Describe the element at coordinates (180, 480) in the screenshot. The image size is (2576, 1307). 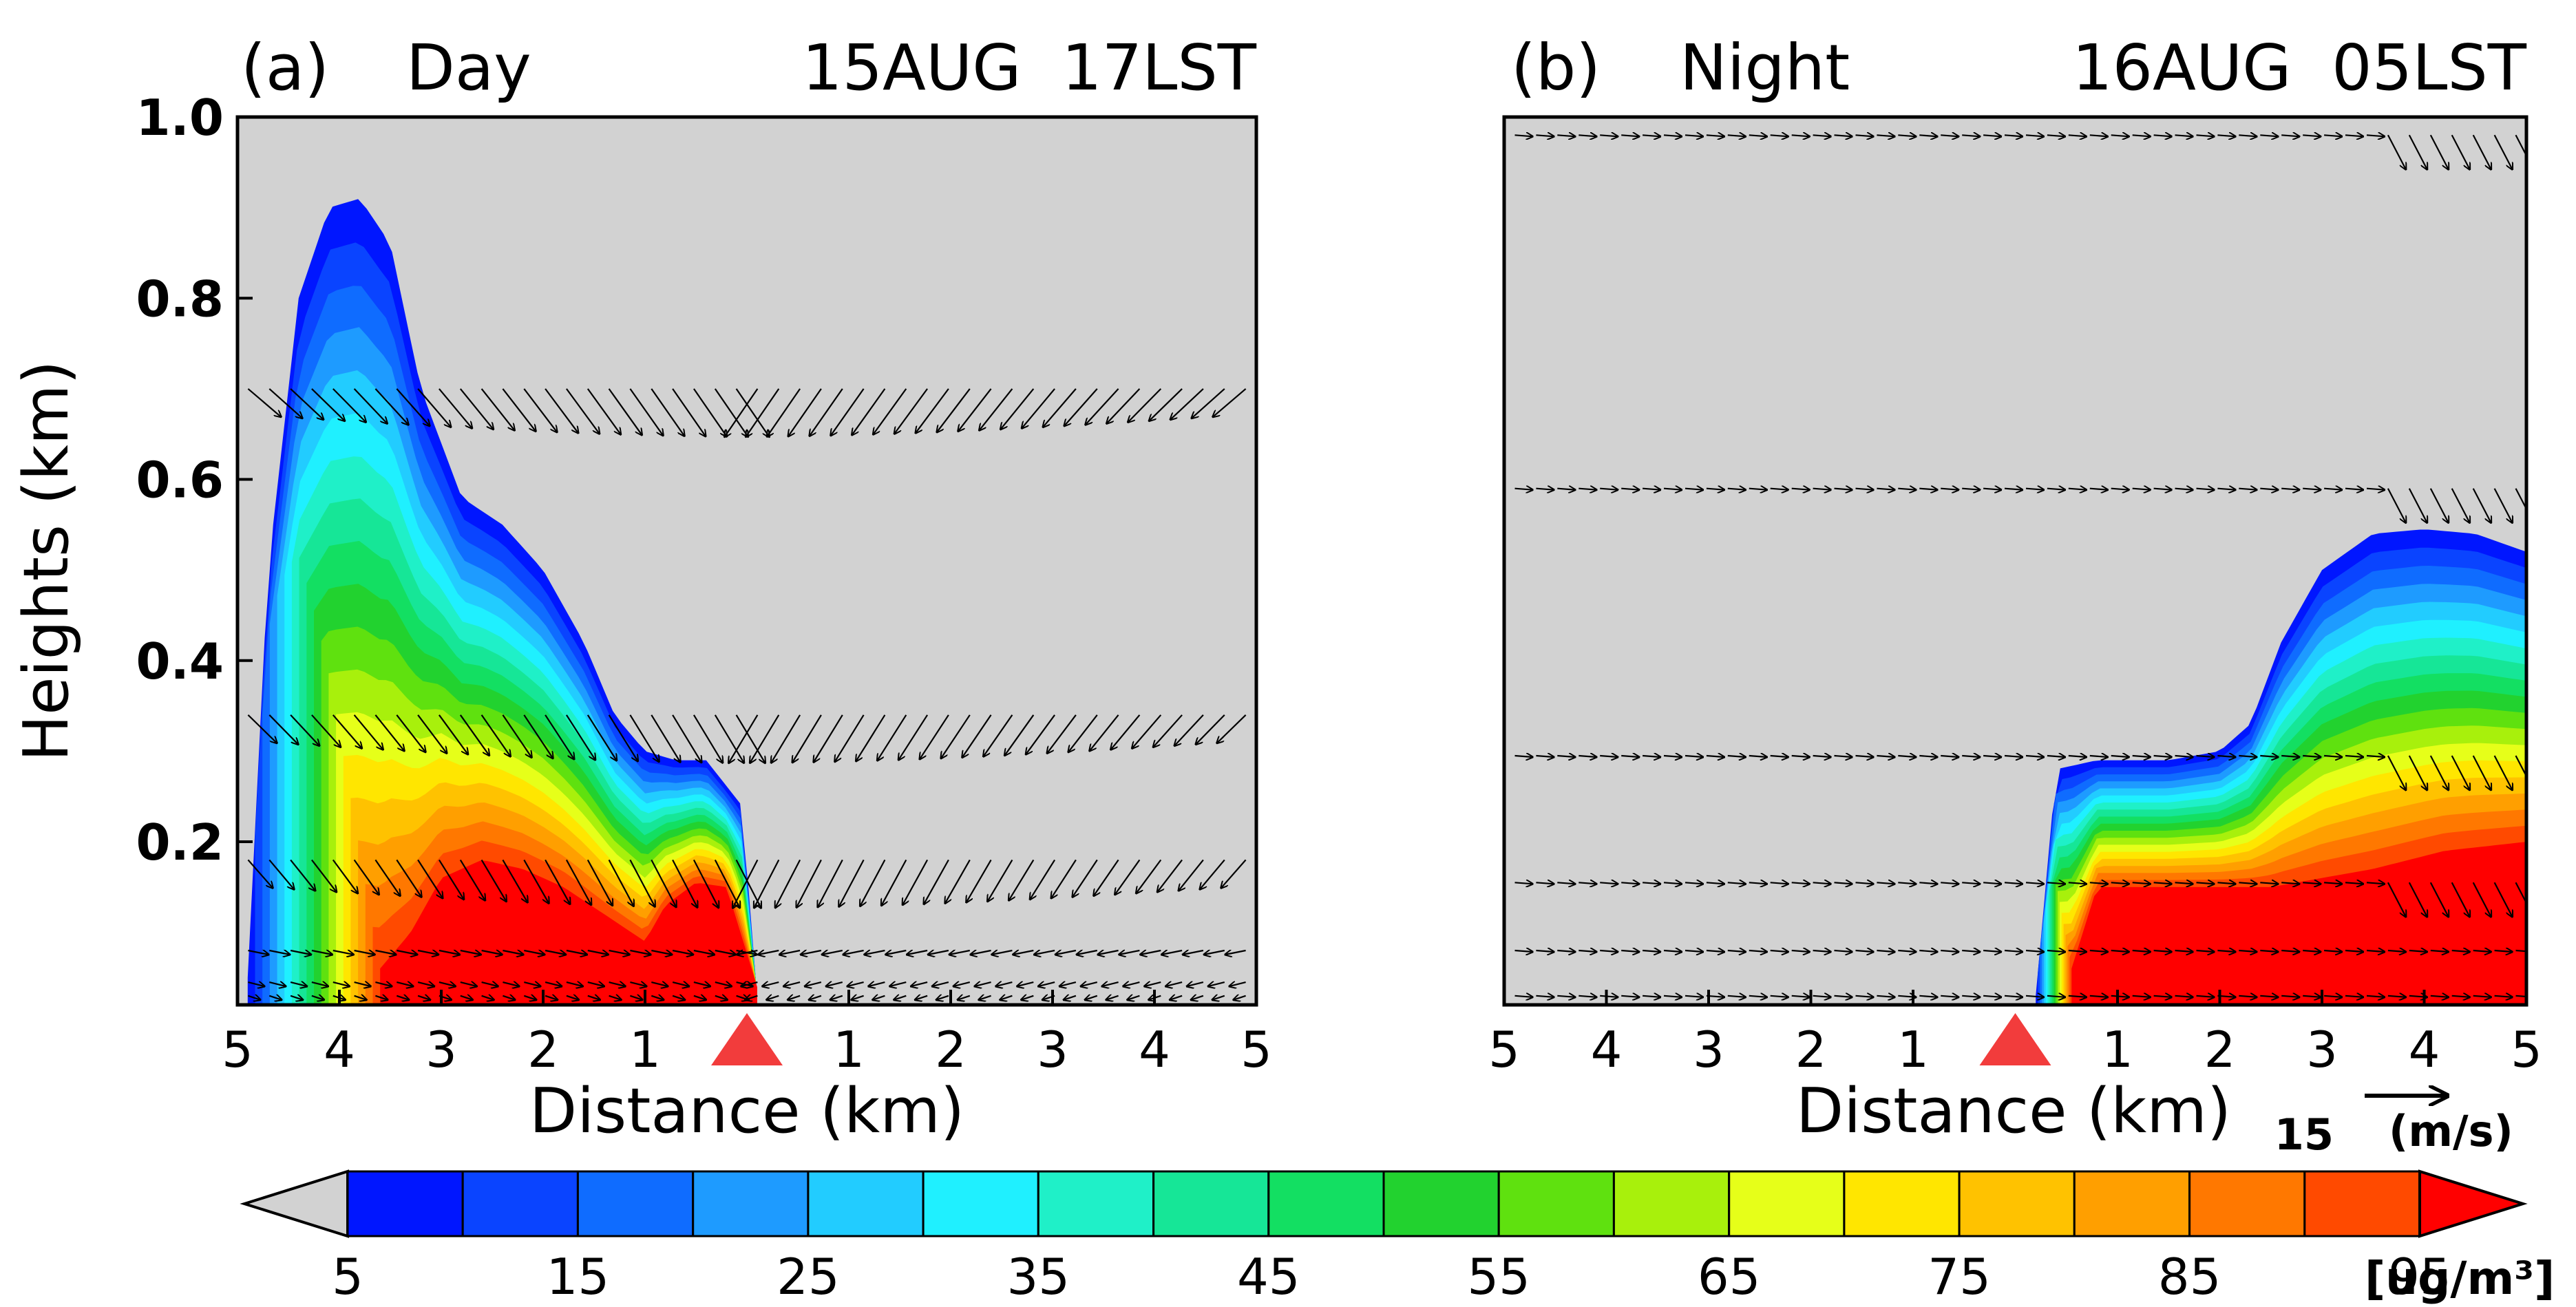
I see `y-tick-label: 0.6` at that location.